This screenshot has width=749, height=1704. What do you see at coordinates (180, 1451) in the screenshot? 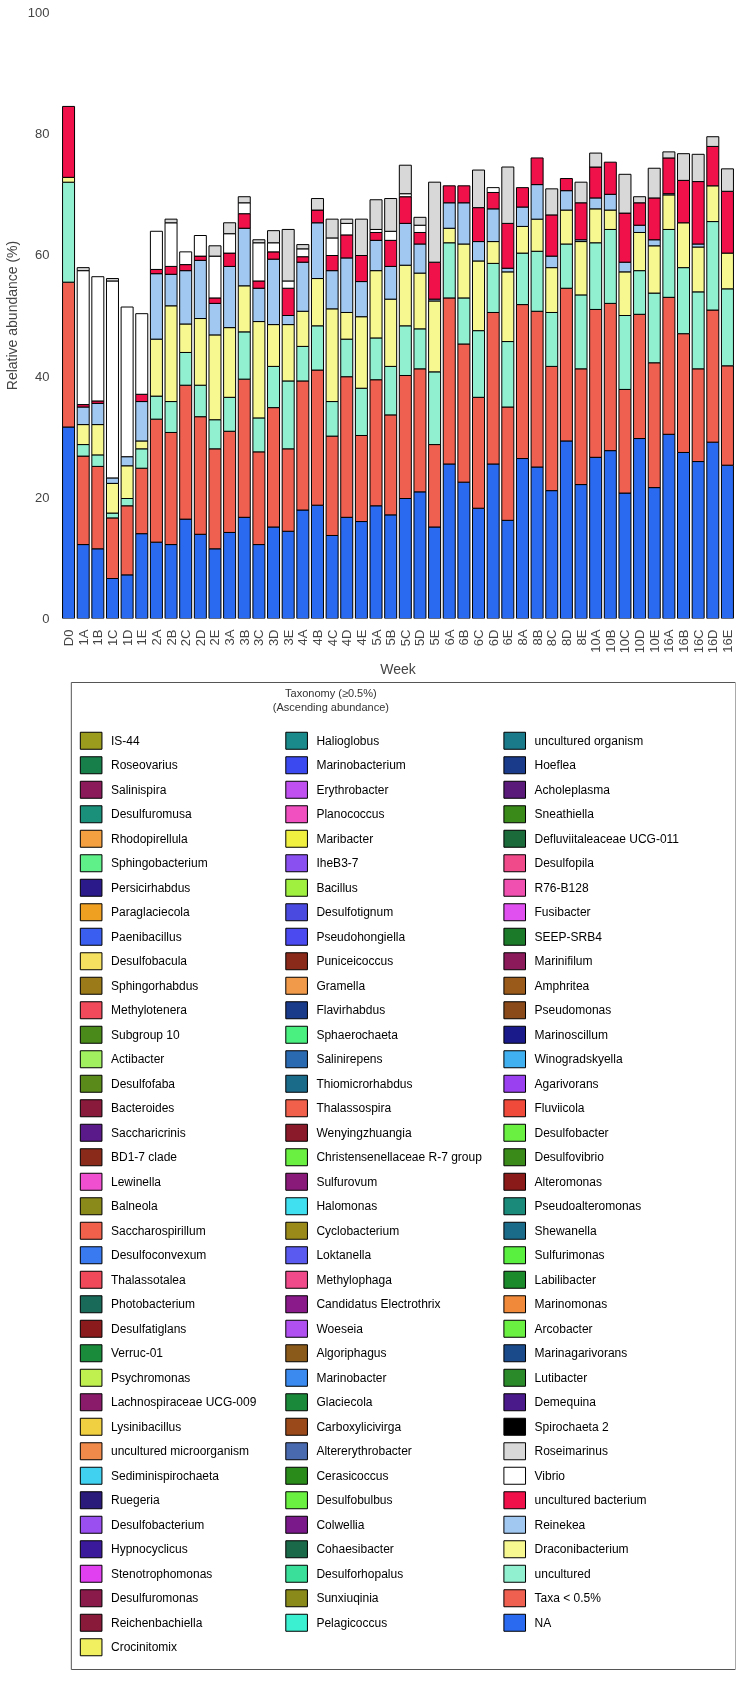
I see `legend-label: uncultured microorganism` at bounding box center [180, 1451].